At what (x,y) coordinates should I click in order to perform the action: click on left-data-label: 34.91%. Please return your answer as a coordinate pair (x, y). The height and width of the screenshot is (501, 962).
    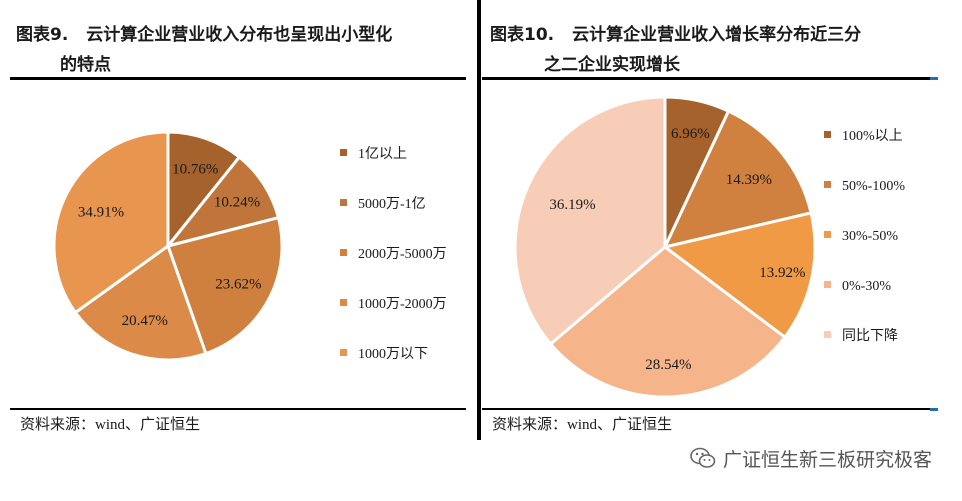
    Looking at the image, I should click on (101, 213).